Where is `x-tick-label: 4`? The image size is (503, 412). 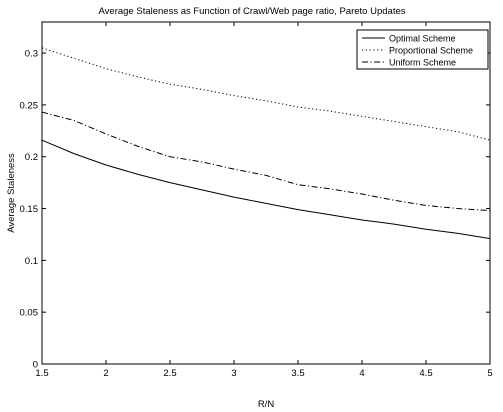 x-tick-label: 4 is located at coordinates (361, 373).